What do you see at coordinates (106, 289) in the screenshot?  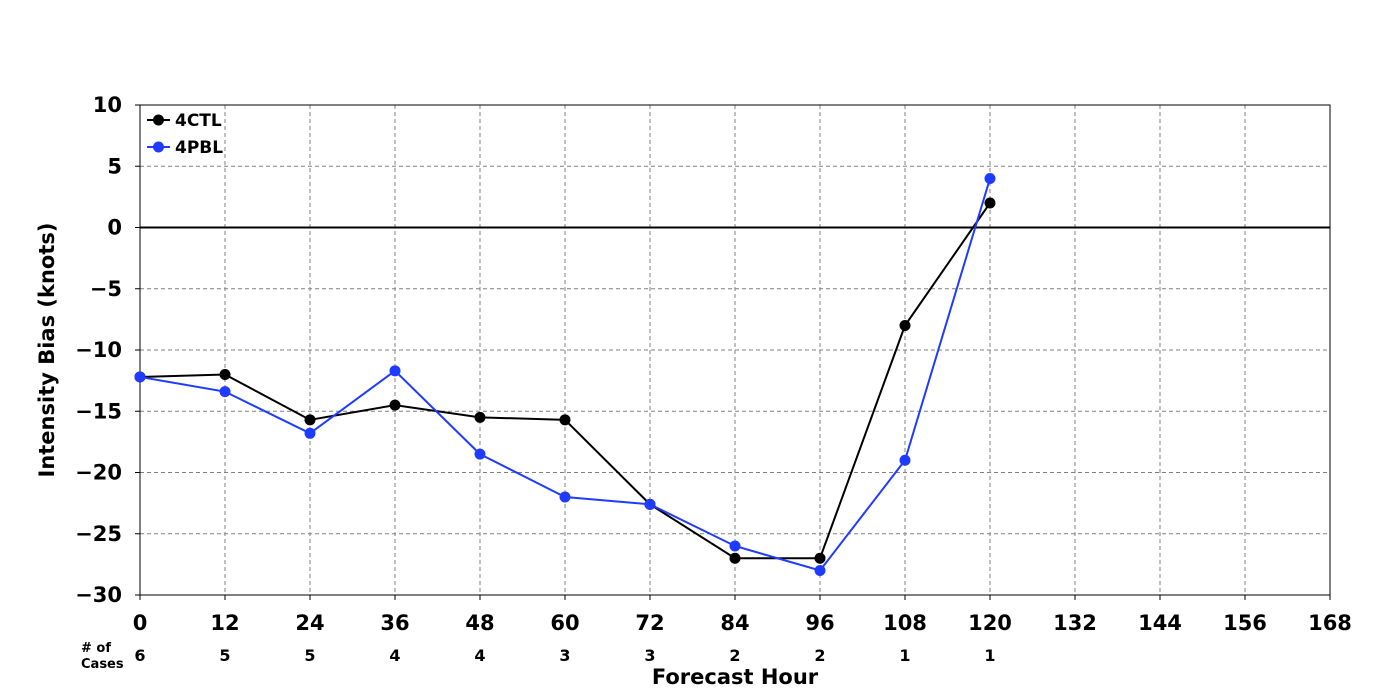 I see `y-tick-label: −5` at bounding box center [106, 289].